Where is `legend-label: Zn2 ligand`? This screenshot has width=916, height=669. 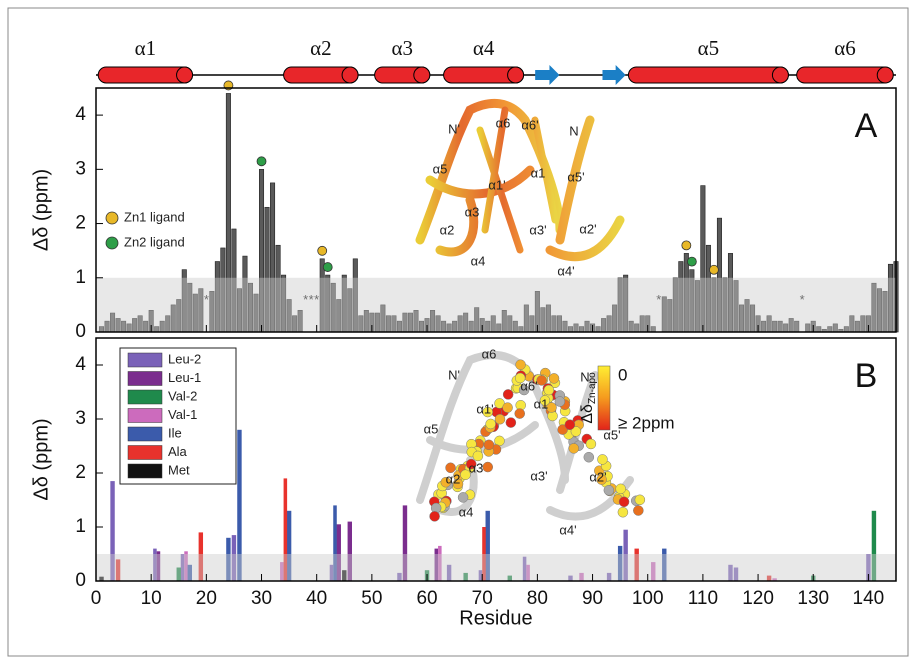 legend-label: Zn2 ligand is located at coordinates (154, 241).